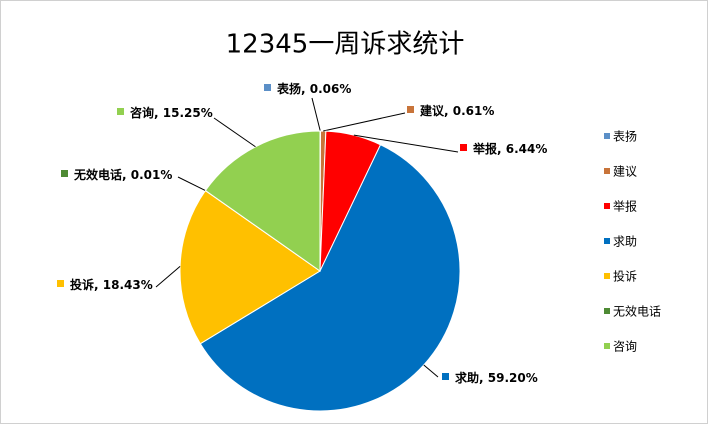 The width and height of the screenshot is (708, 428). What do you see at coordinates (250, 267) in the screenshot?
I see `pie-slice` at bounding box center [250, 267].